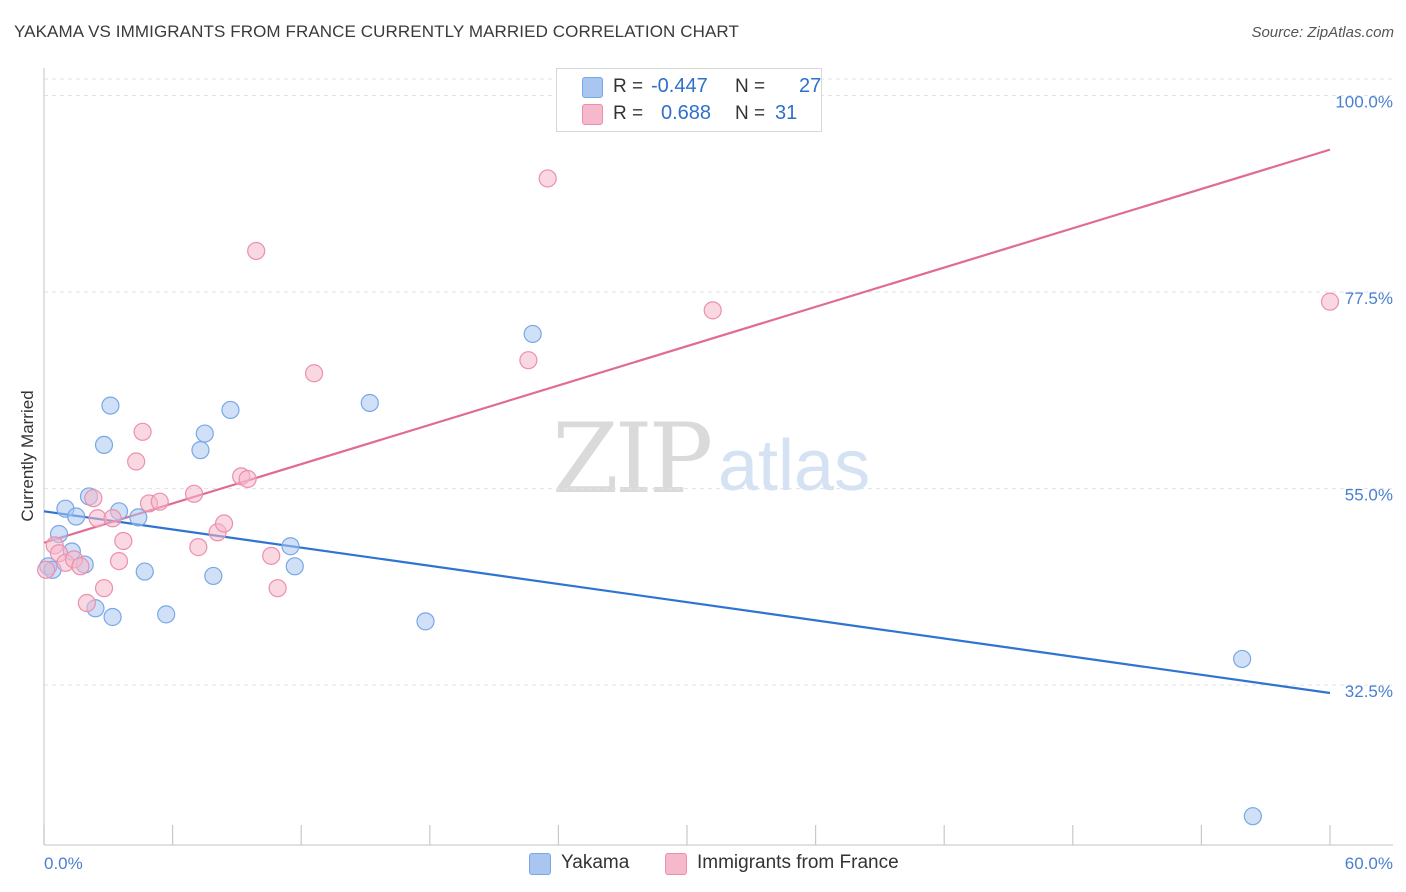 Image resolution: width=1406 pixels, height=892 pixels. I want to click on bottom-legend-france: Immigrants from France, so click(798, 862).